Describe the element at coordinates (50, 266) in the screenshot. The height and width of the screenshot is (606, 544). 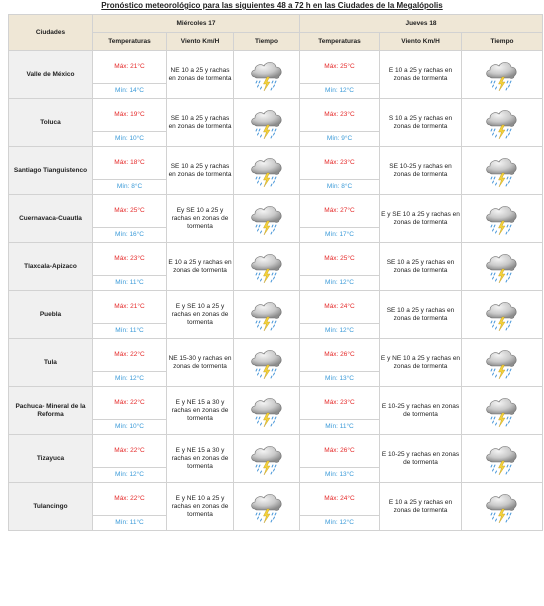
I see `city-name: Tlaxcala-Apizaco` at that location.